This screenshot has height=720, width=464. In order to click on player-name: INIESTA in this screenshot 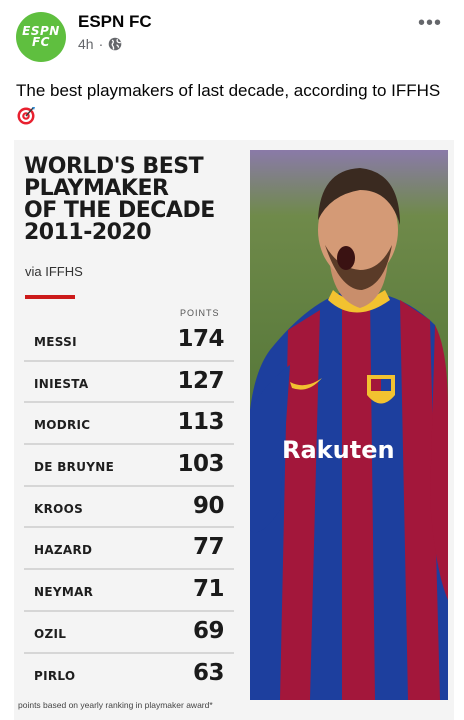, I will do `click(61, 383)`.